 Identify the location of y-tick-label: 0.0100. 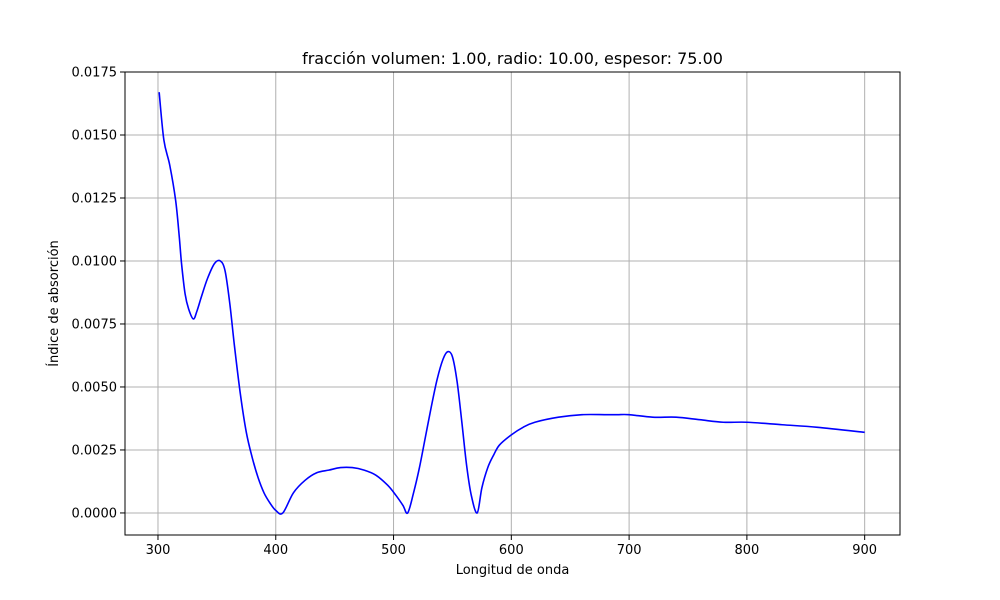
(95, 261).